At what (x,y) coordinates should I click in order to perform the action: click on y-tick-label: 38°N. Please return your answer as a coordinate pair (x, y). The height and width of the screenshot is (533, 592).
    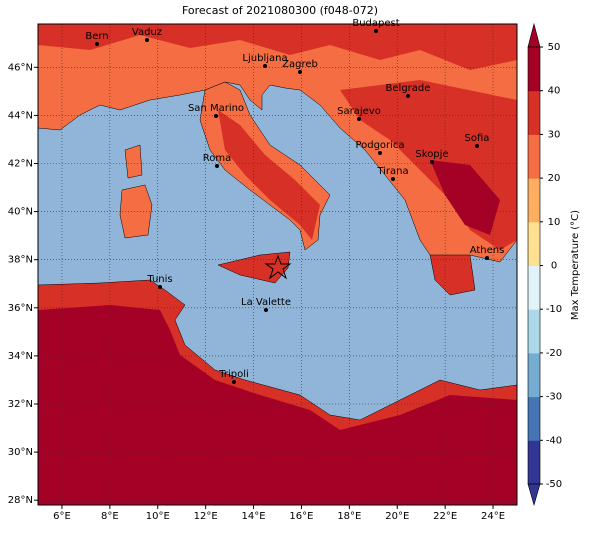
    Looking at the image, I should click on (20, 260).